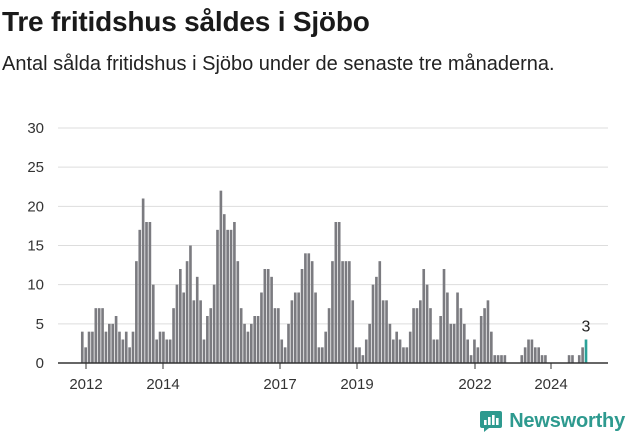 The image size is (631, 439). Describe the element at coordinates (567, 420) in the screenshot. I see `brand-name: Newsworthy` at that location.